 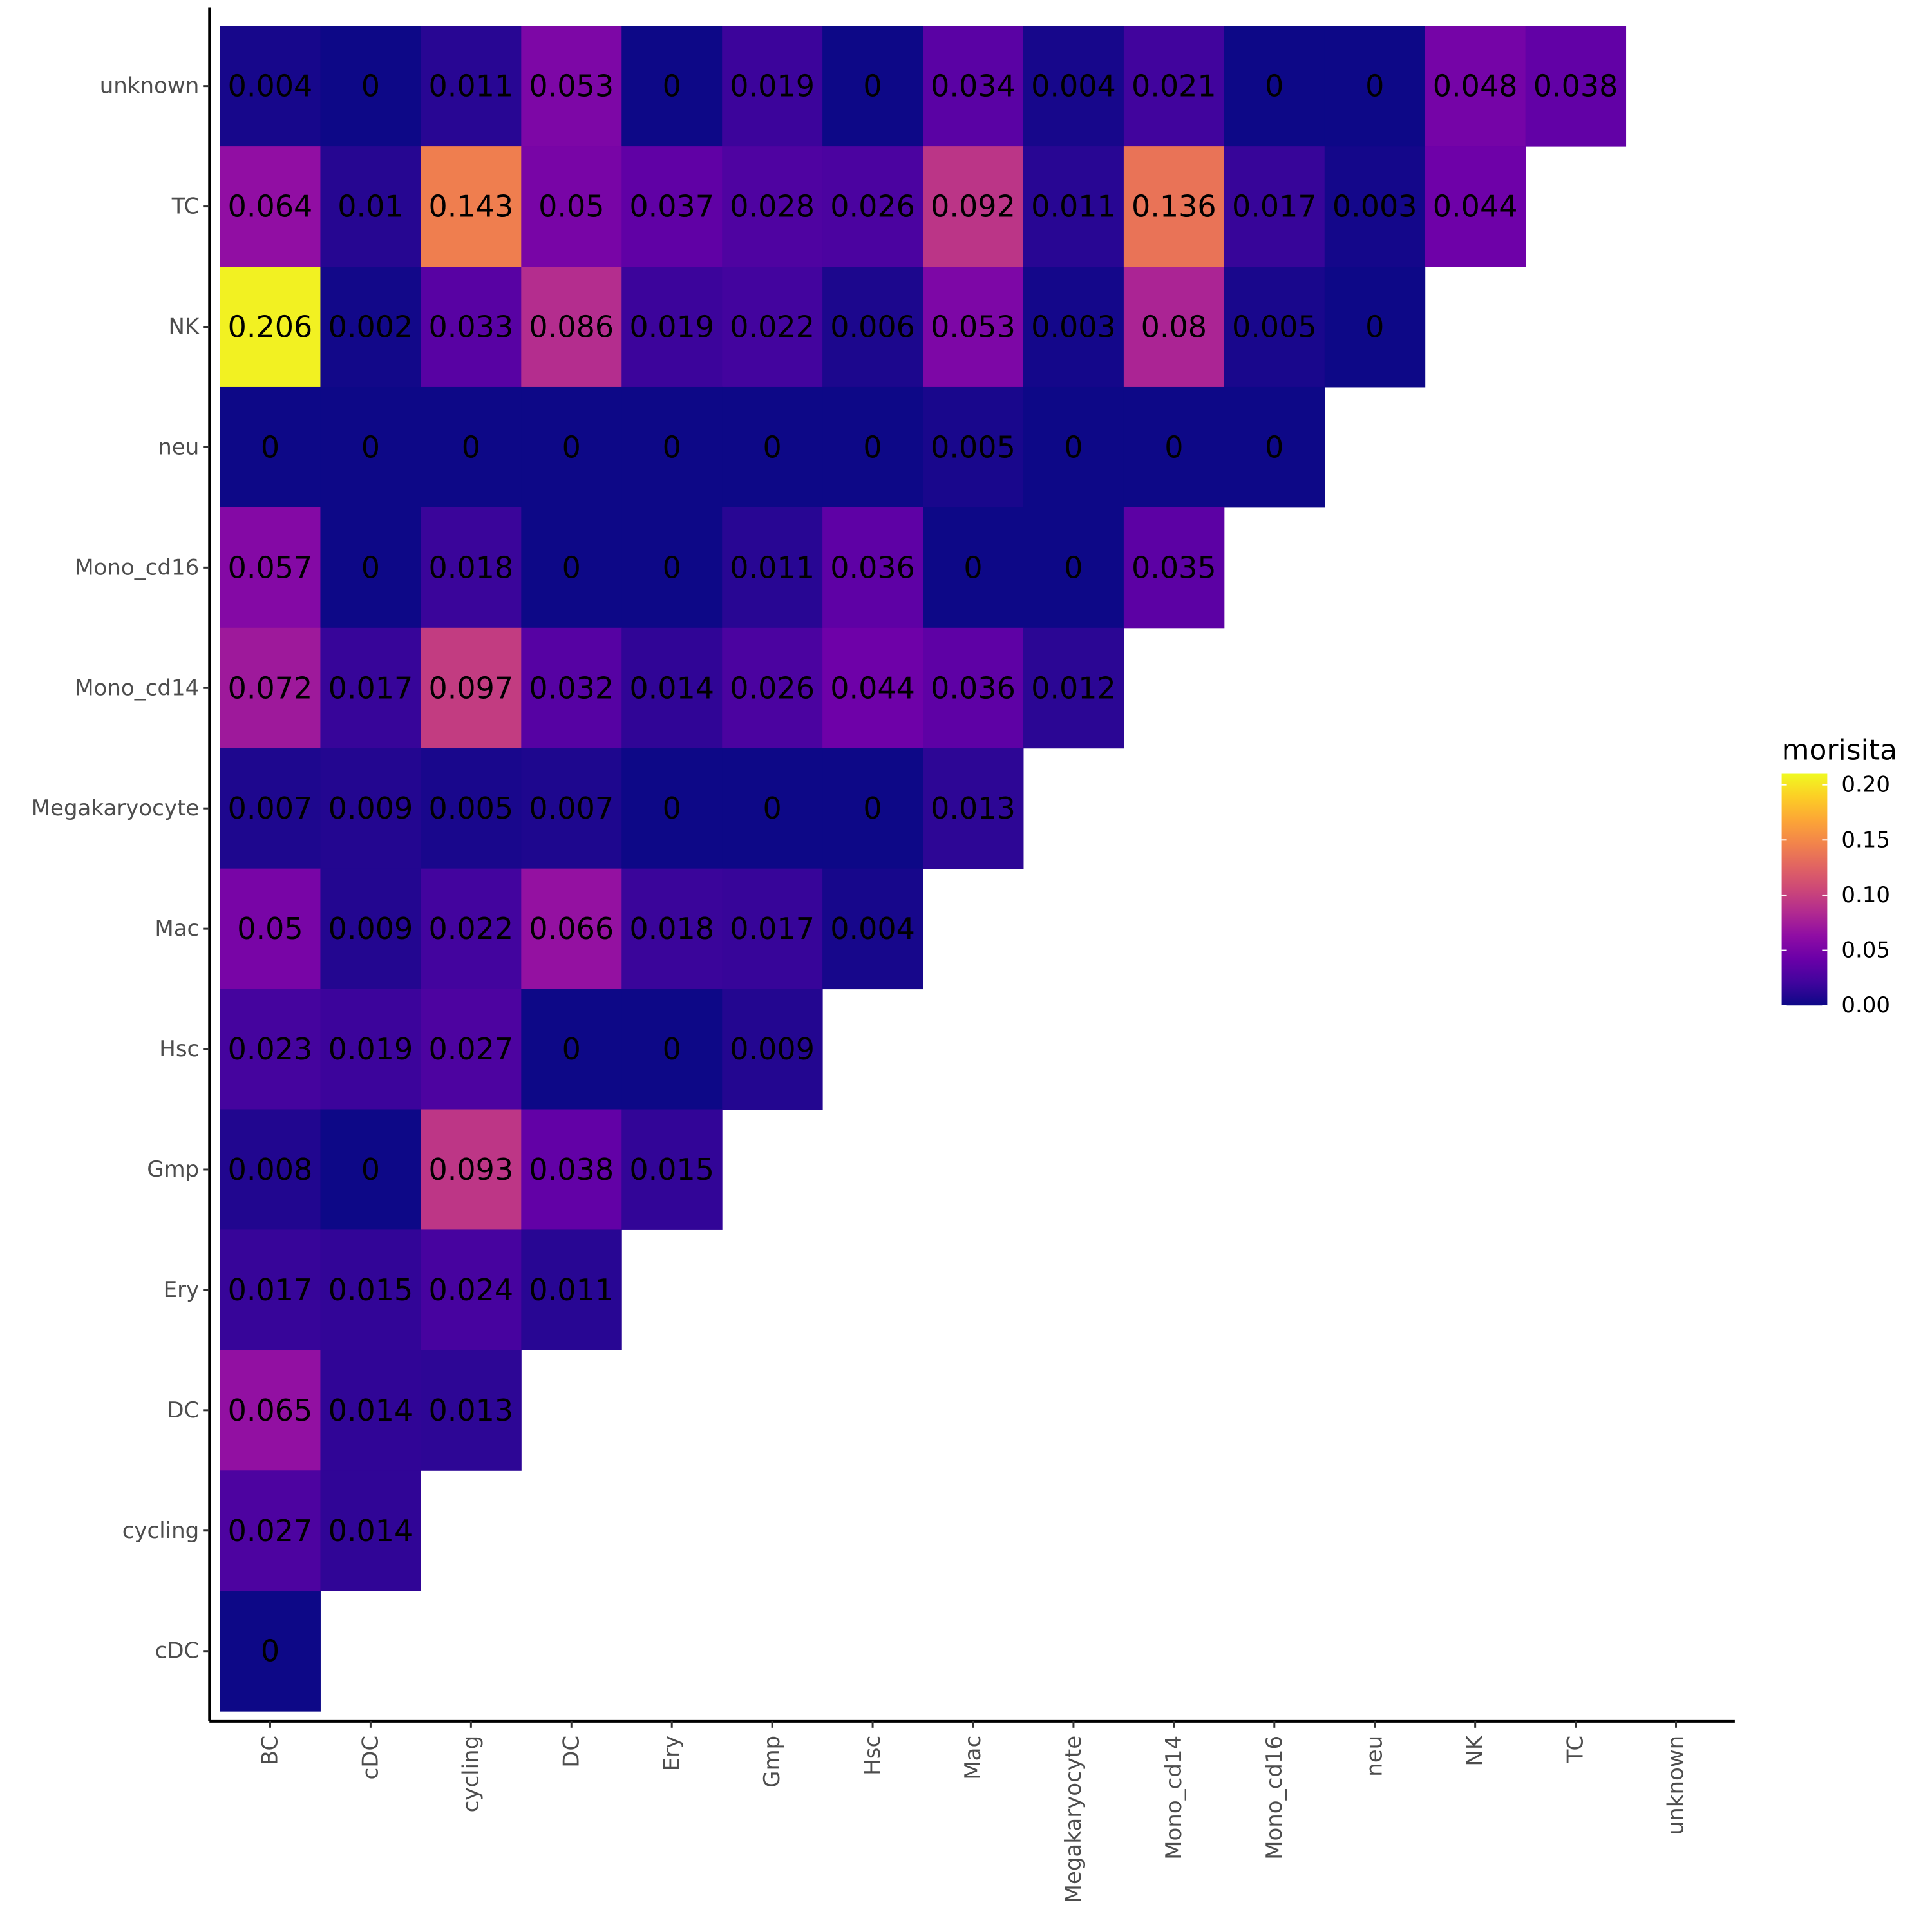 What do you see at coordinates (1174, 207) in the screenshot?
I see `cell-tc-mono-cd14` at bounding box center [1174, 207].